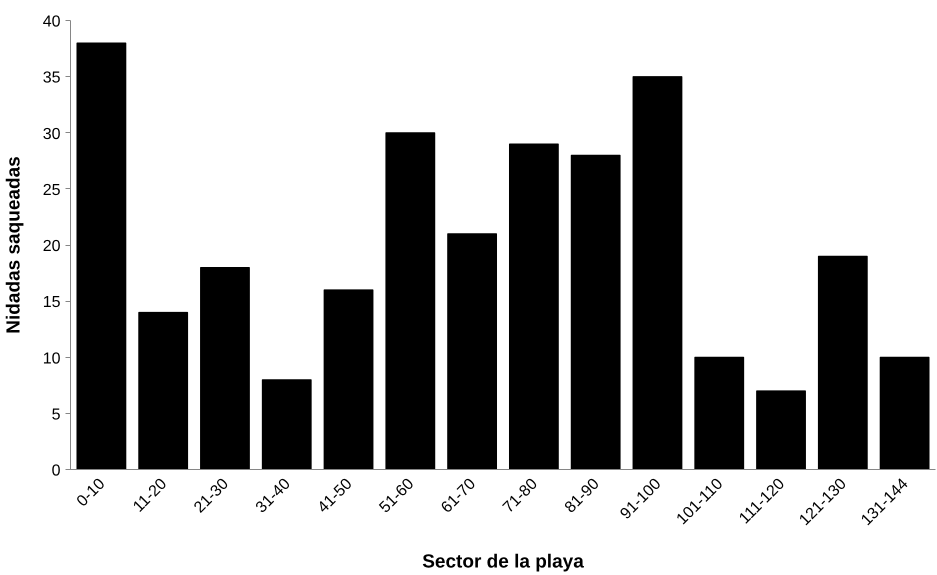 This screenshot has width=937, height=575. What do you see at coordinates (56, 471) in the screenshot?
I see `y-tick-label: 0` at bounding box center [56, 471].